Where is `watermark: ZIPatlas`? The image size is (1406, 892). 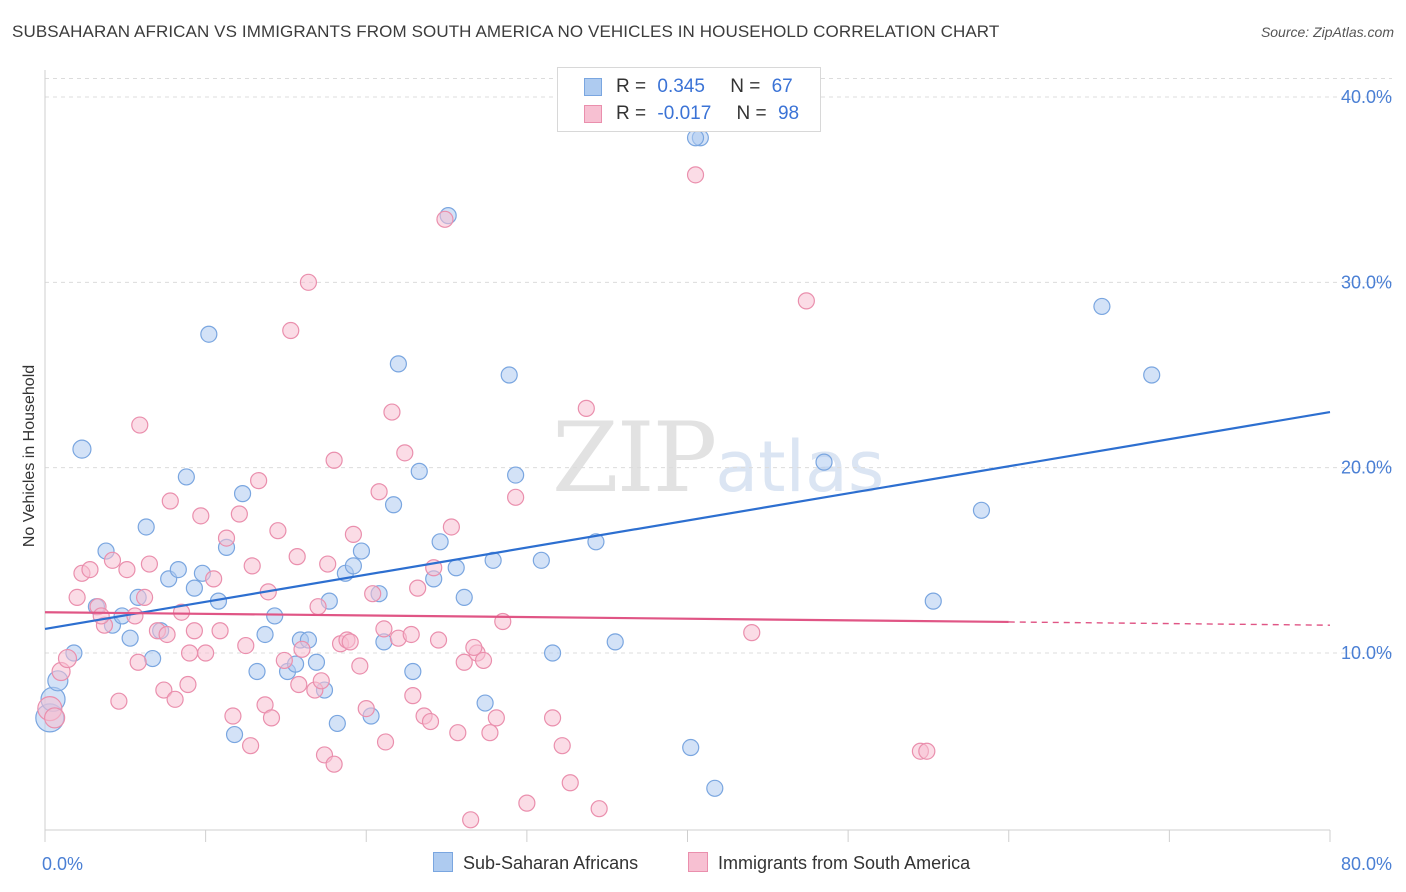 watermark: ZIPatlas is located at coordinates (718, 458).